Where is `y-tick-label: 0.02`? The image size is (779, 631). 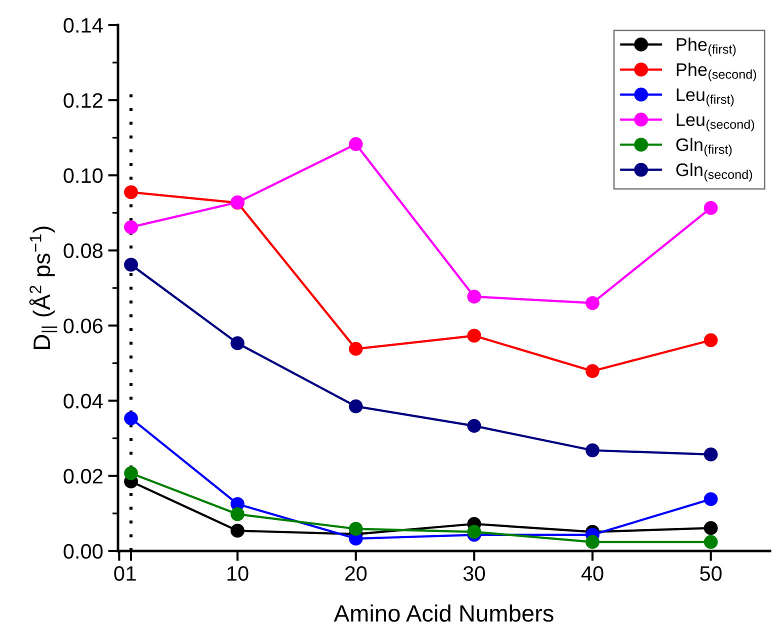 y-tick-label: 0.02 is located at coordinates (83, 476).